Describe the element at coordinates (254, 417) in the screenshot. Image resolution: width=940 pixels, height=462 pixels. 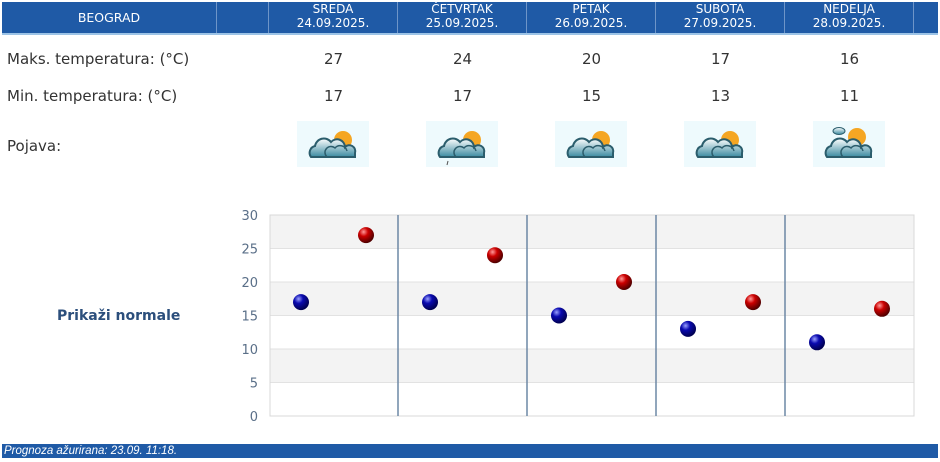
I see `y-tick-label: 0` at that location.